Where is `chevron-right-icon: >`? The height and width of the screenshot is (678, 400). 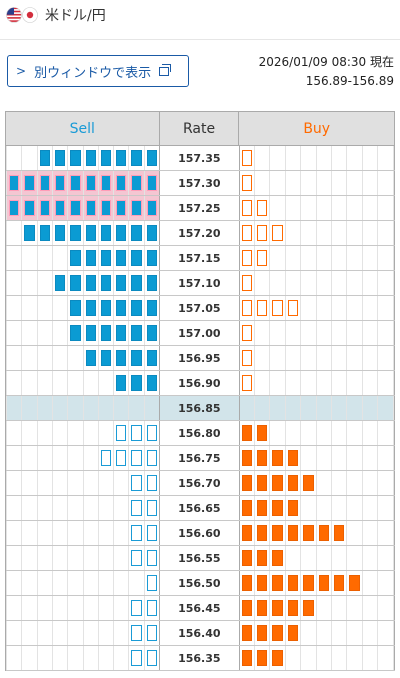 chevron-right-icon: > is located at coordinates (21, 71).